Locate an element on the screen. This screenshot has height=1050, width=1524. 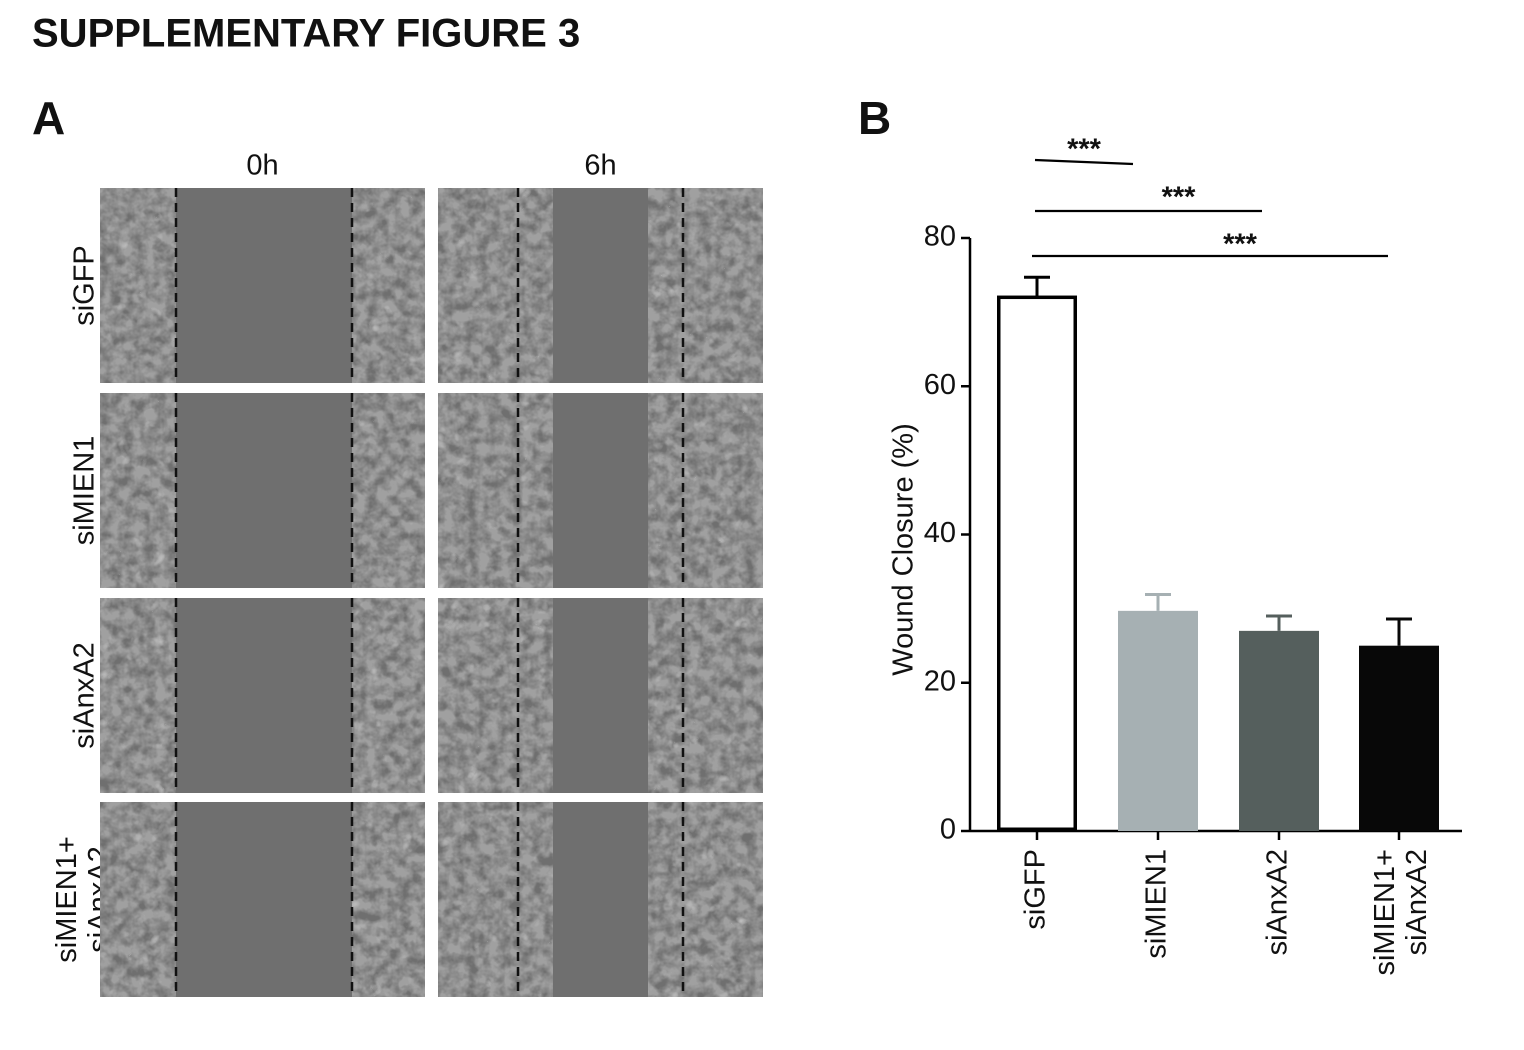
x-tick-label: siGFP is located at coordinates (1036, 889).